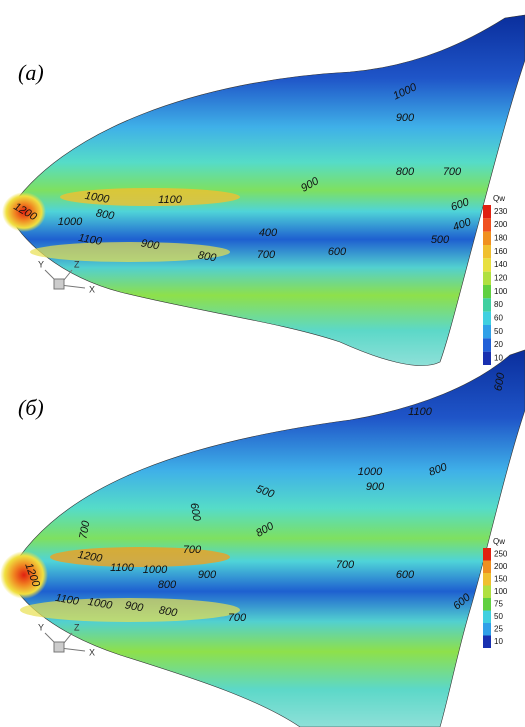 Image resolution: width=525 pixels, height=727 pixels. I want to click on legend-tick-label: 230, so click(501, 211).